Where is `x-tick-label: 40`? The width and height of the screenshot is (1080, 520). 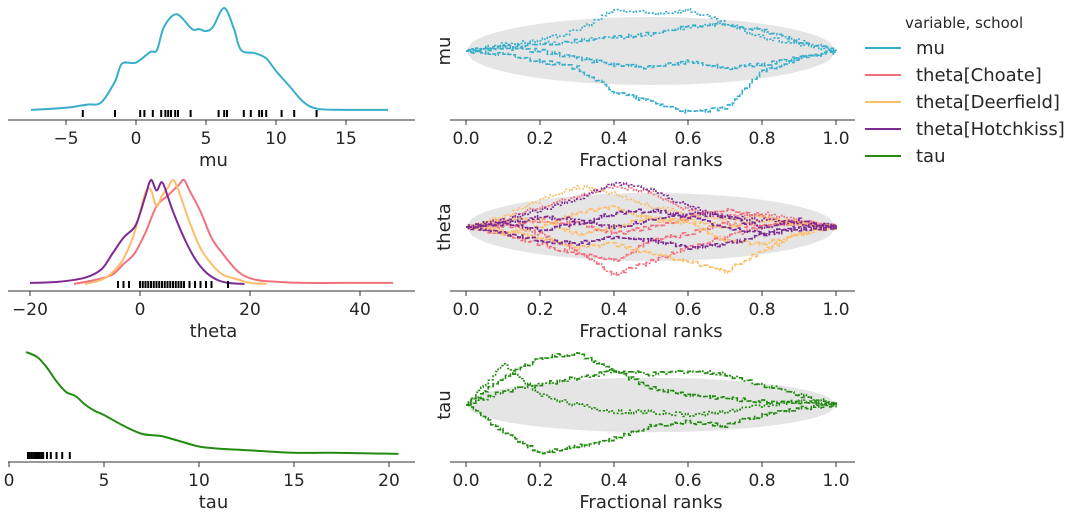
x-tick-label: 40 is located at coordinates (360, 310).